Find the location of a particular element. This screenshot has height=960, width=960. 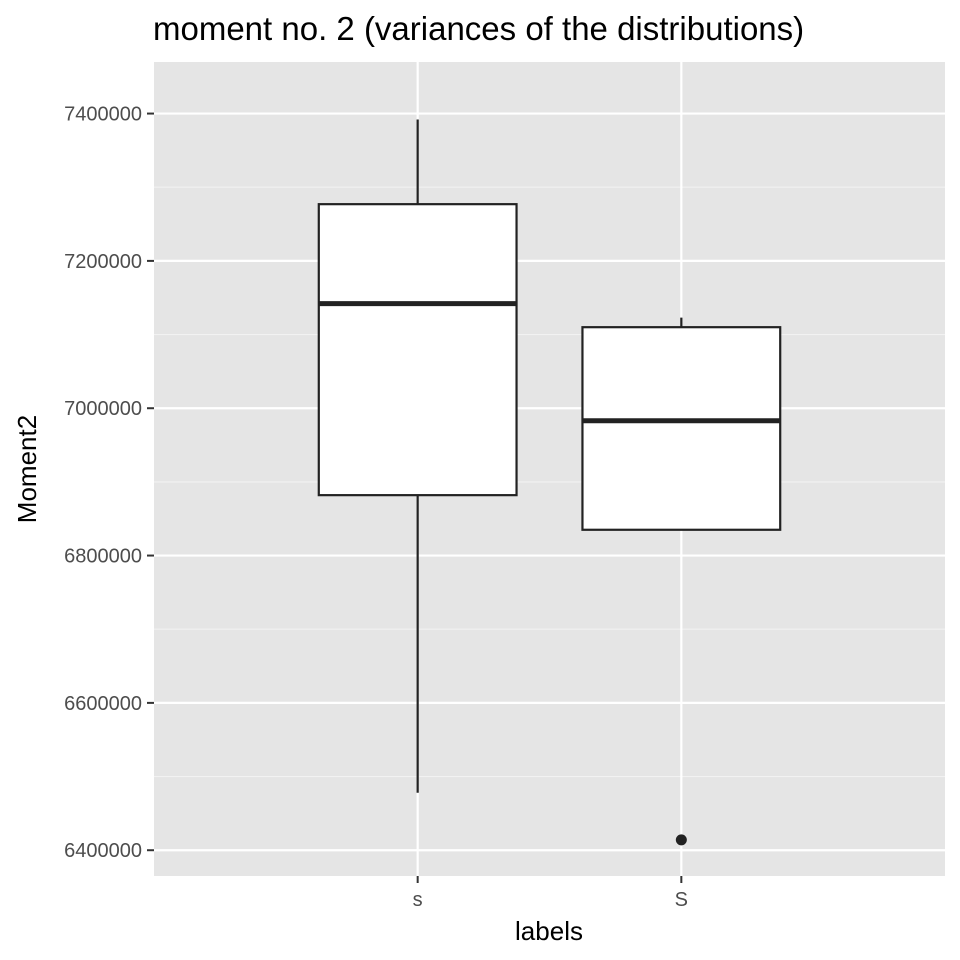

y-tick-label: 6600000 is located at coordinates (103, 704).